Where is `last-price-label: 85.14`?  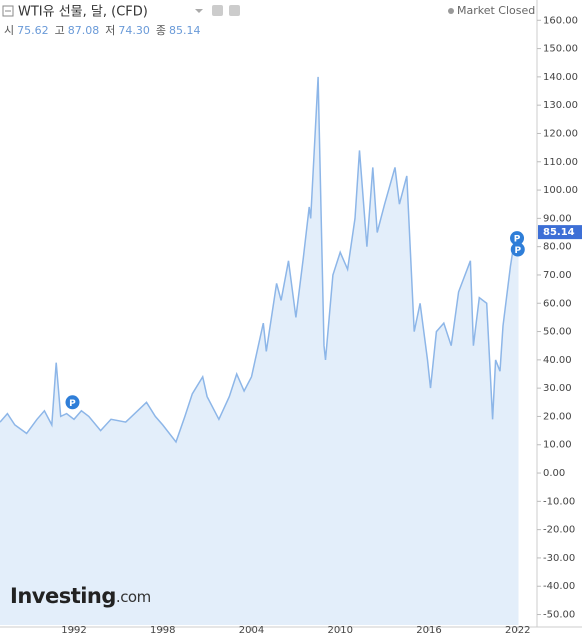
last-price-label: 85.14 is located at coordinates (559, 232).